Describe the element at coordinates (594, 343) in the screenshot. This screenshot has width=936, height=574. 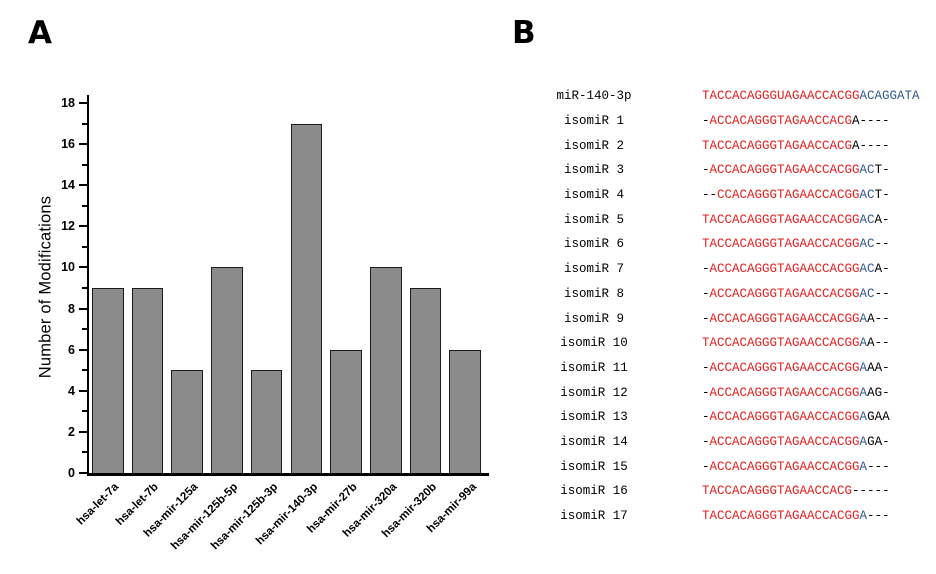
I see `sequence-name: isomiR 10` at that location.